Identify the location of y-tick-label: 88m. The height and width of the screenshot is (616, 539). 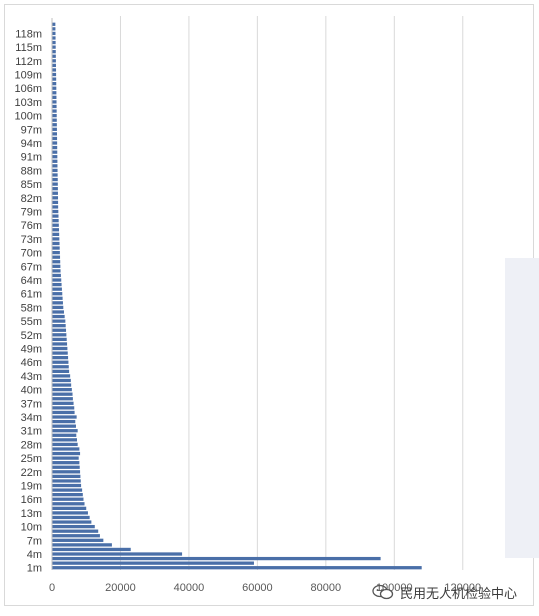
(31, 171).